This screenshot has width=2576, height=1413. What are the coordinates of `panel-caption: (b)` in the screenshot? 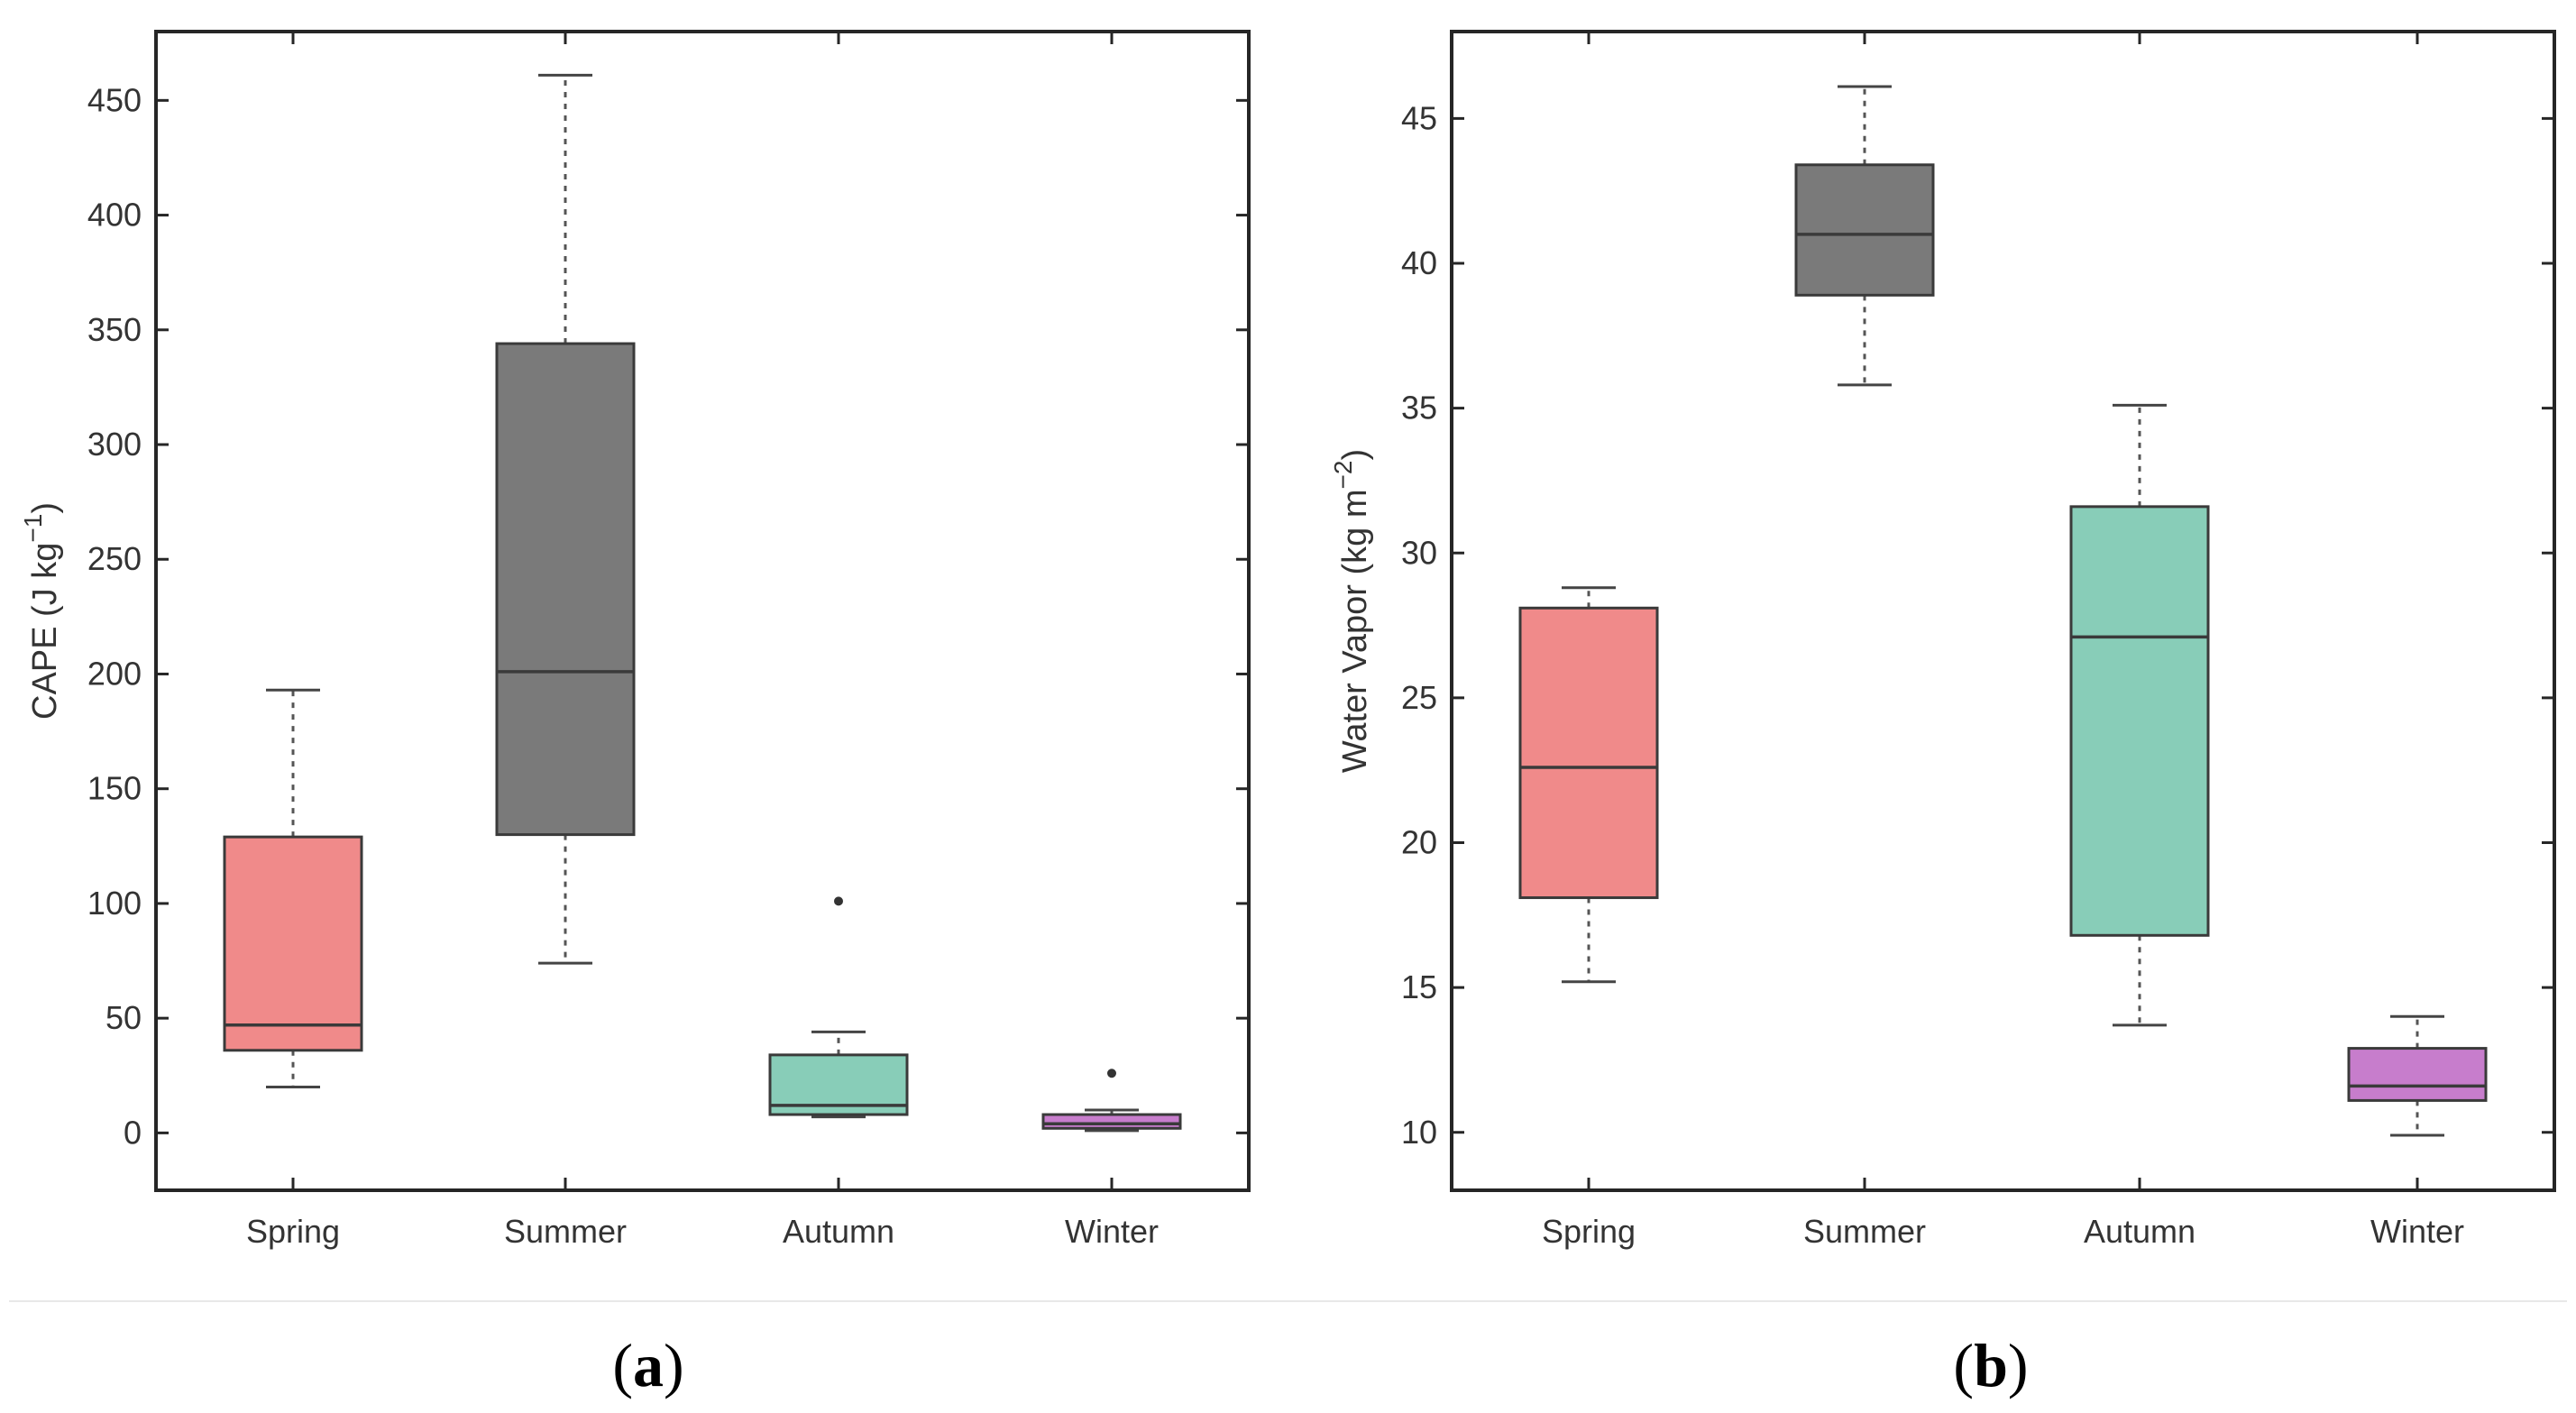 It's located at (1990, 1365).